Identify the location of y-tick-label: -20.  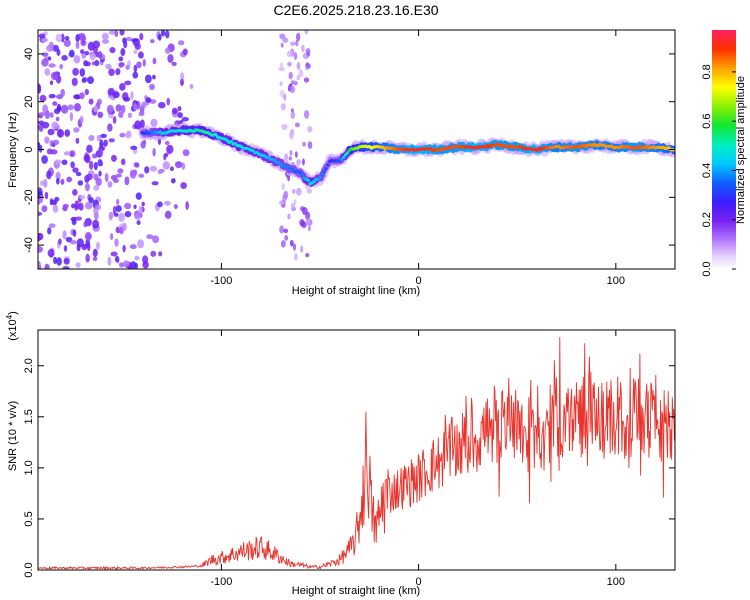
(29, 197).